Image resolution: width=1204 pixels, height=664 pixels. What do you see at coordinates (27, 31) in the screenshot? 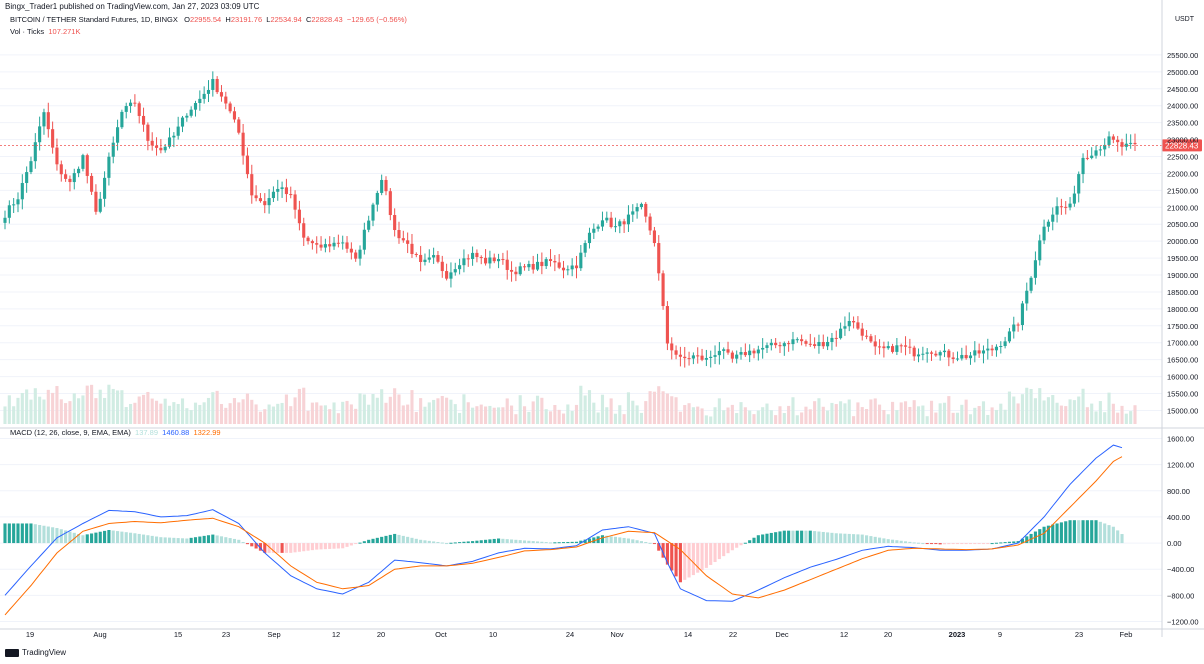
I see `volume-label: Vol · Ticks` at bounding box center [27, 31].